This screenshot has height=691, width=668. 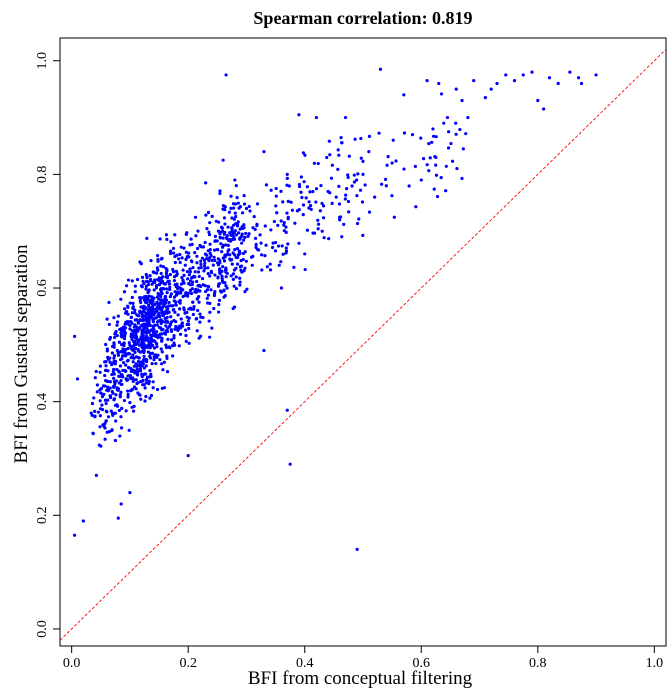 I want to click on y-tick-label: 0.4, so click(x=42, y=402).